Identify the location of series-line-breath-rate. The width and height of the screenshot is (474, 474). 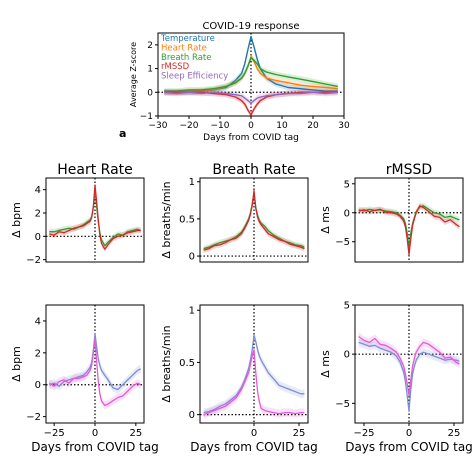
(251, 74).